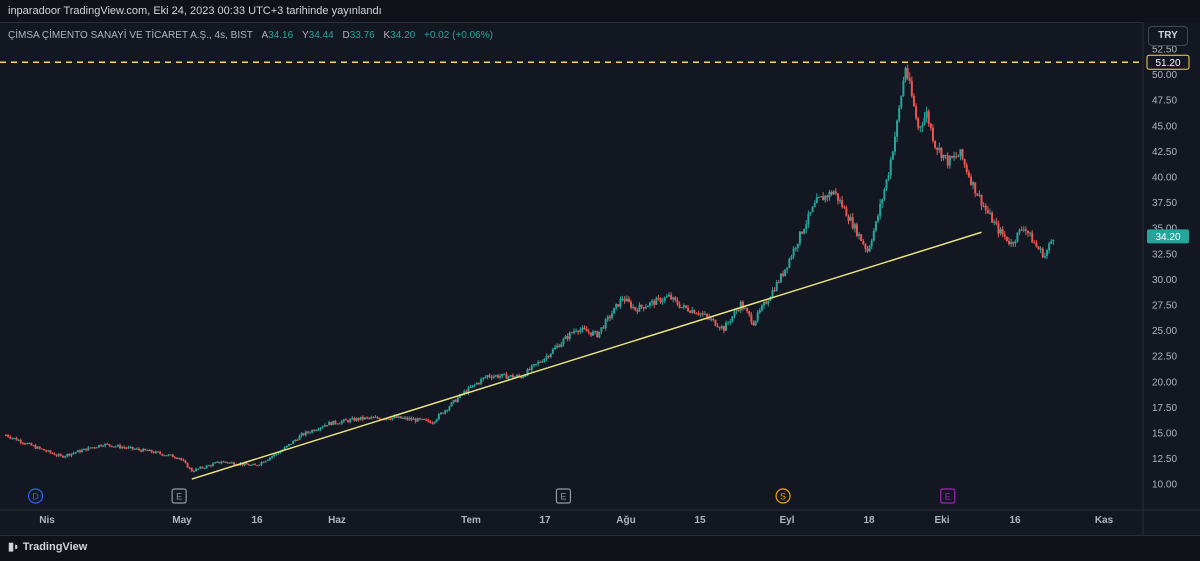 The image size is (1200, 561). I want to click on tradingview-brand: ▮◗ TradingView, so click(47, 546).